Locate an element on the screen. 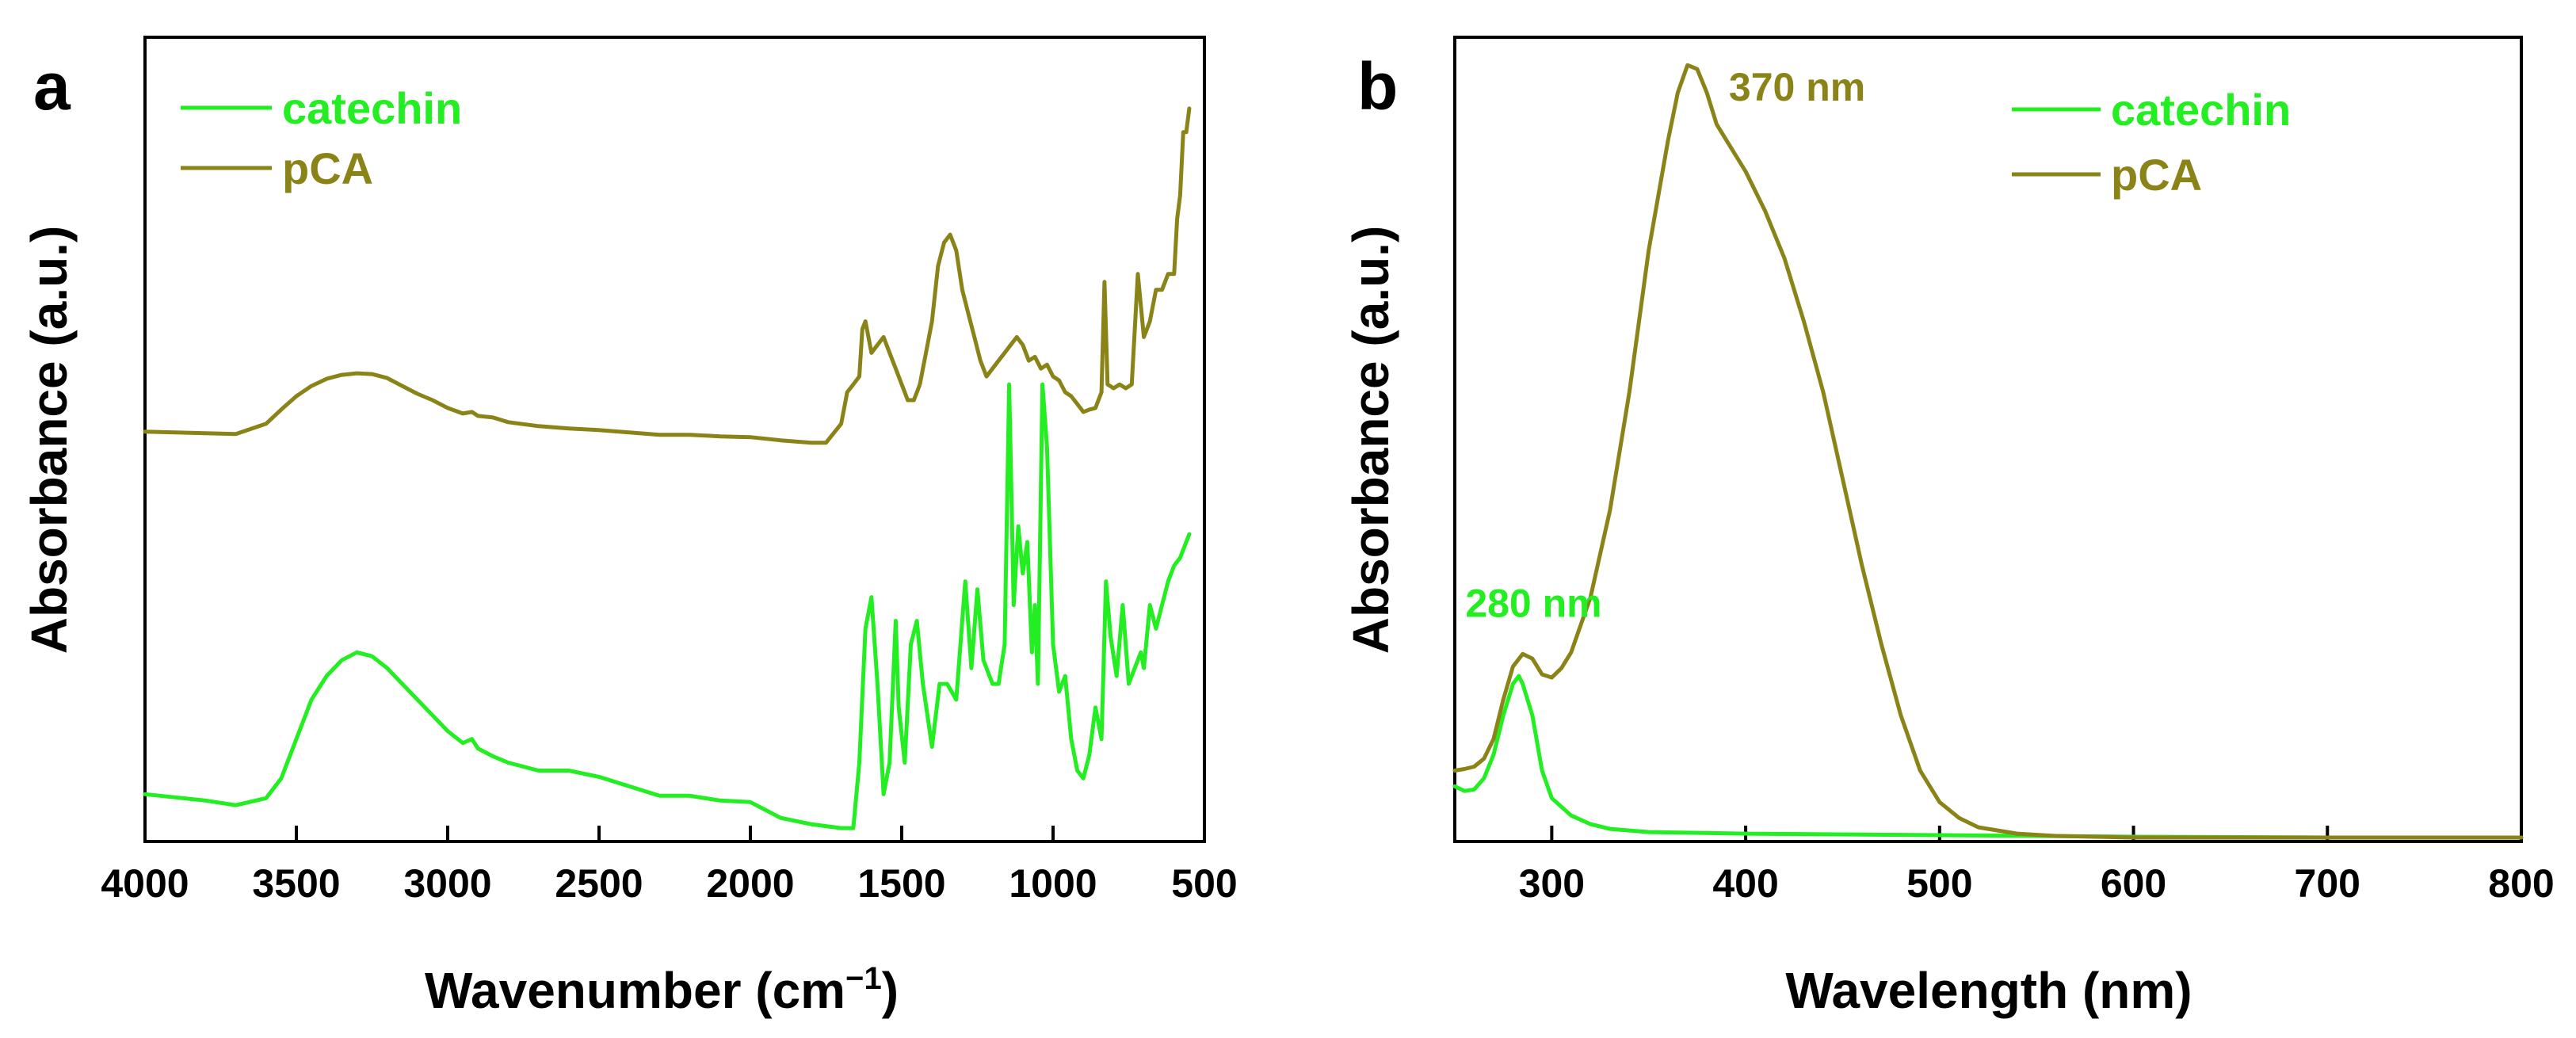 The width and height of the screenshot is (2576, 1038). panel-a-legend: catechin pCA is located at coordinates (321, 138).